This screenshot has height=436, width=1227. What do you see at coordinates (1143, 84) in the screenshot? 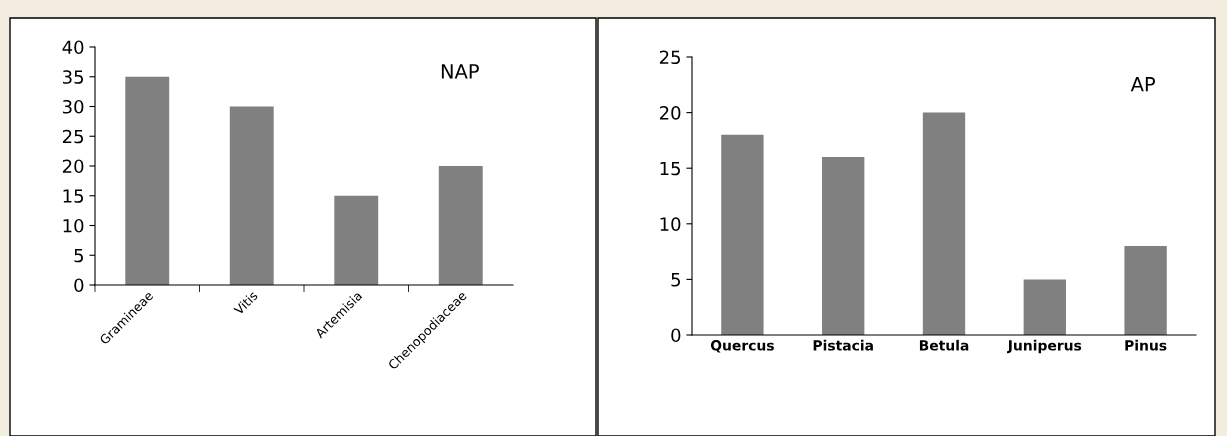
I see `text: AP` at bounding box center [1143, 84].